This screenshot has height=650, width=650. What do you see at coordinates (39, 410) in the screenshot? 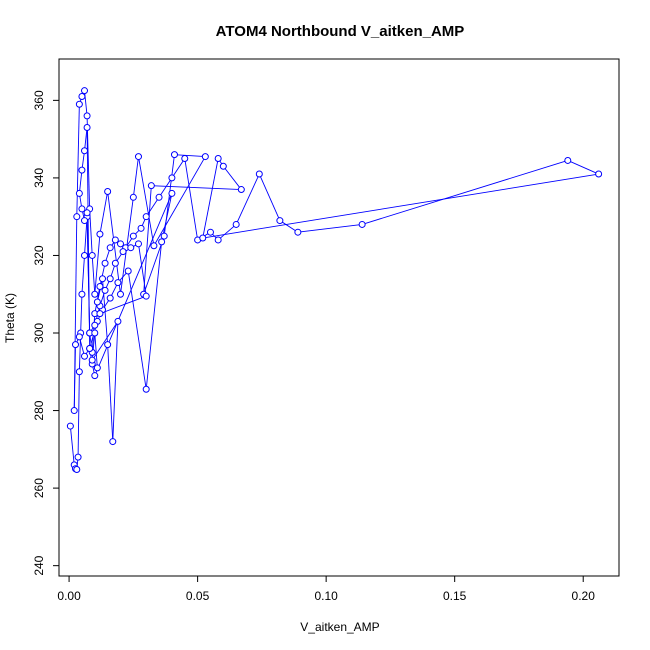
I see `y-tick-label: 280` at bounding box center [39, 410].